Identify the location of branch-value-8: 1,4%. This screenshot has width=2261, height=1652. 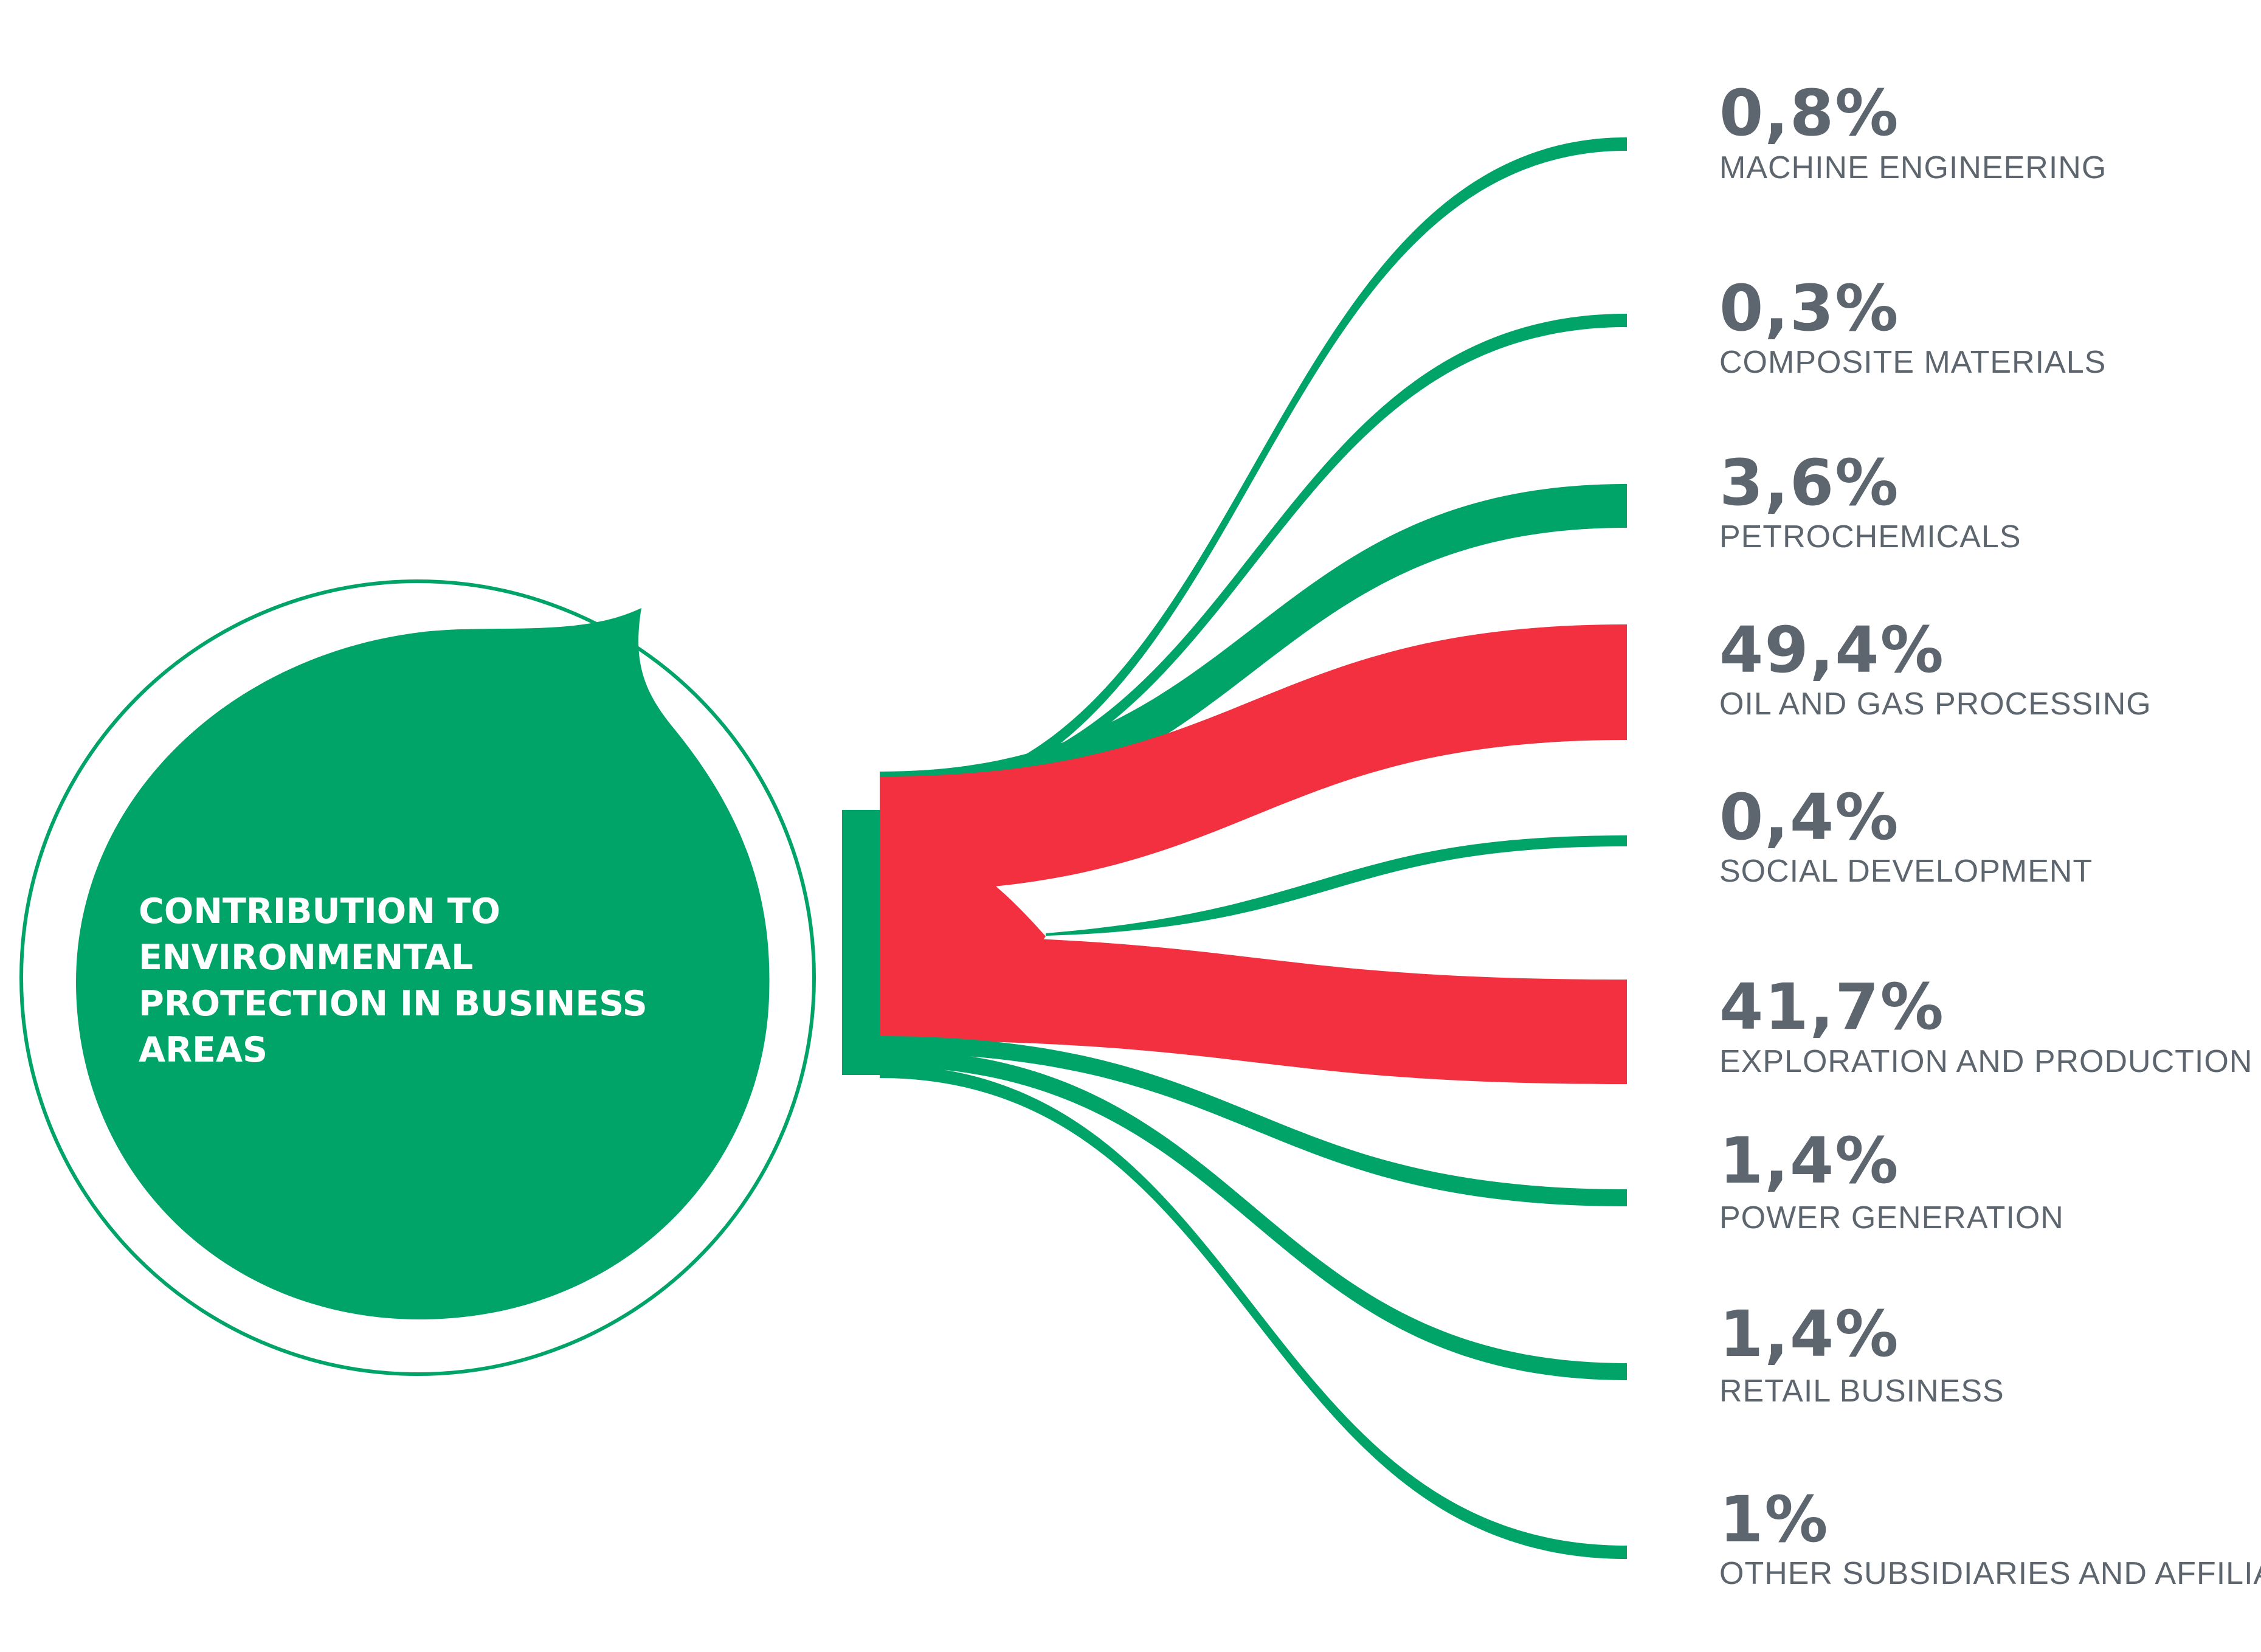
(1809, 1334).